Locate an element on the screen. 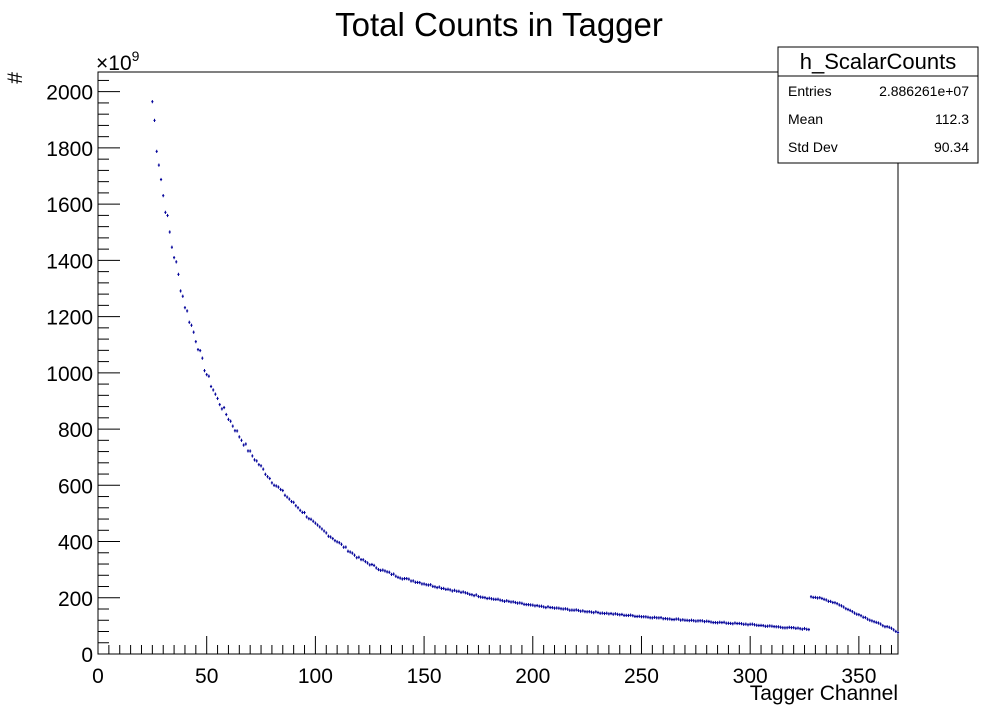 This screenshot has width=998, height=726. y-axis-multiplier: ×10⁹ is located at coordinates (118, 61).